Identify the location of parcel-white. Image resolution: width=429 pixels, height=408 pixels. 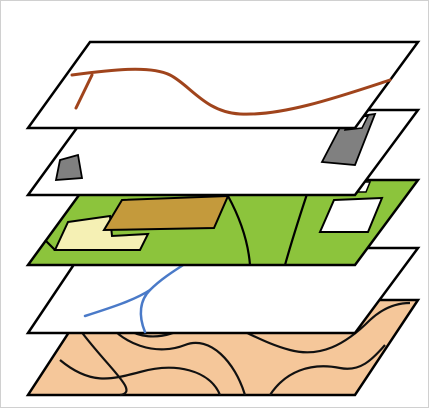
(351, 214).